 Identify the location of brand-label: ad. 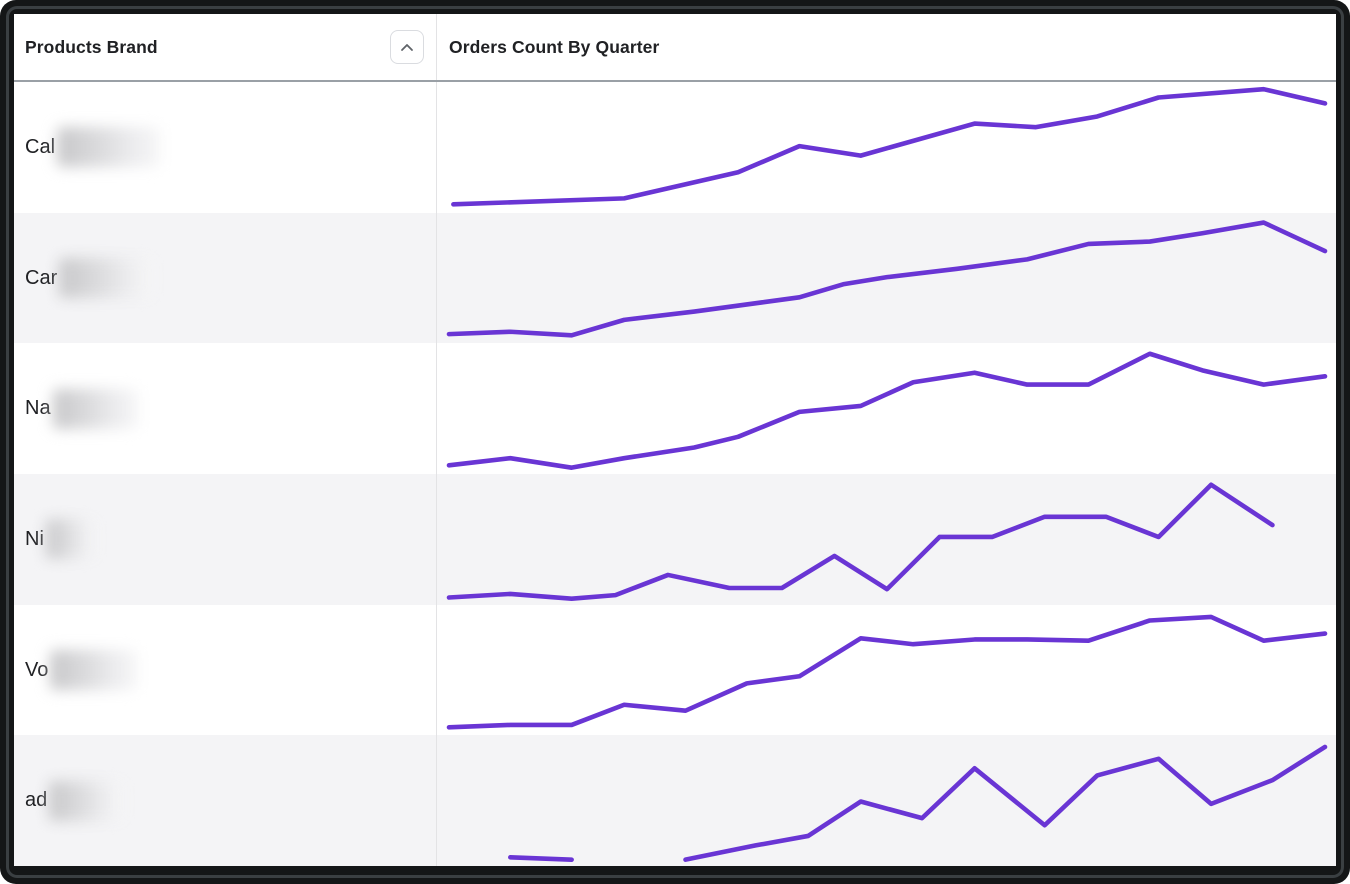
(36, 800).